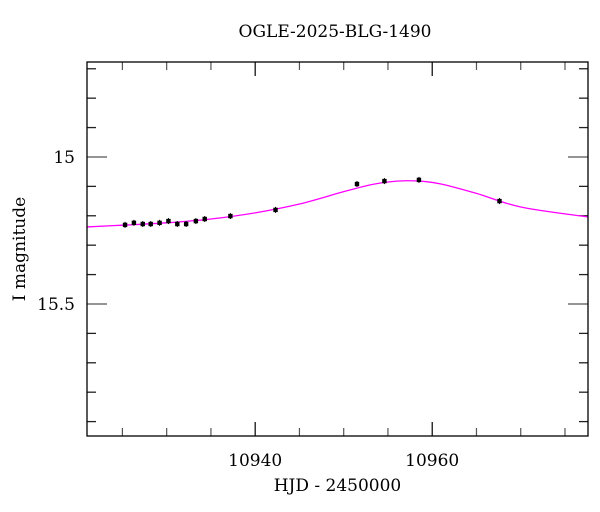 The height and width of the screenshot is (512, 600). I want to click on x-tick-label: 10960, so click(432, 461).